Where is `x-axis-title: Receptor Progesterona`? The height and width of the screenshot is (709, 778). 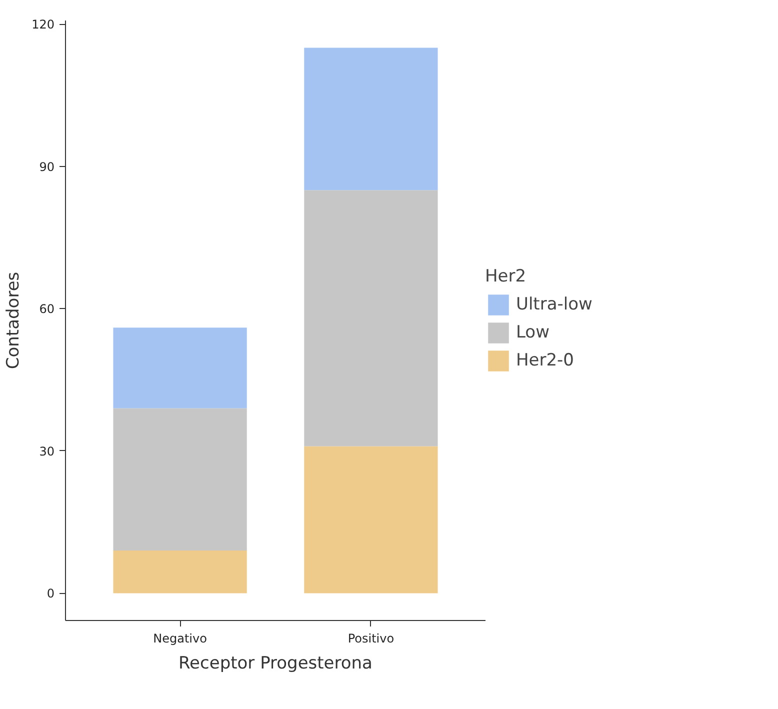 x-axis-title: Receptor Progesterona is located at coordinates (275, 664).